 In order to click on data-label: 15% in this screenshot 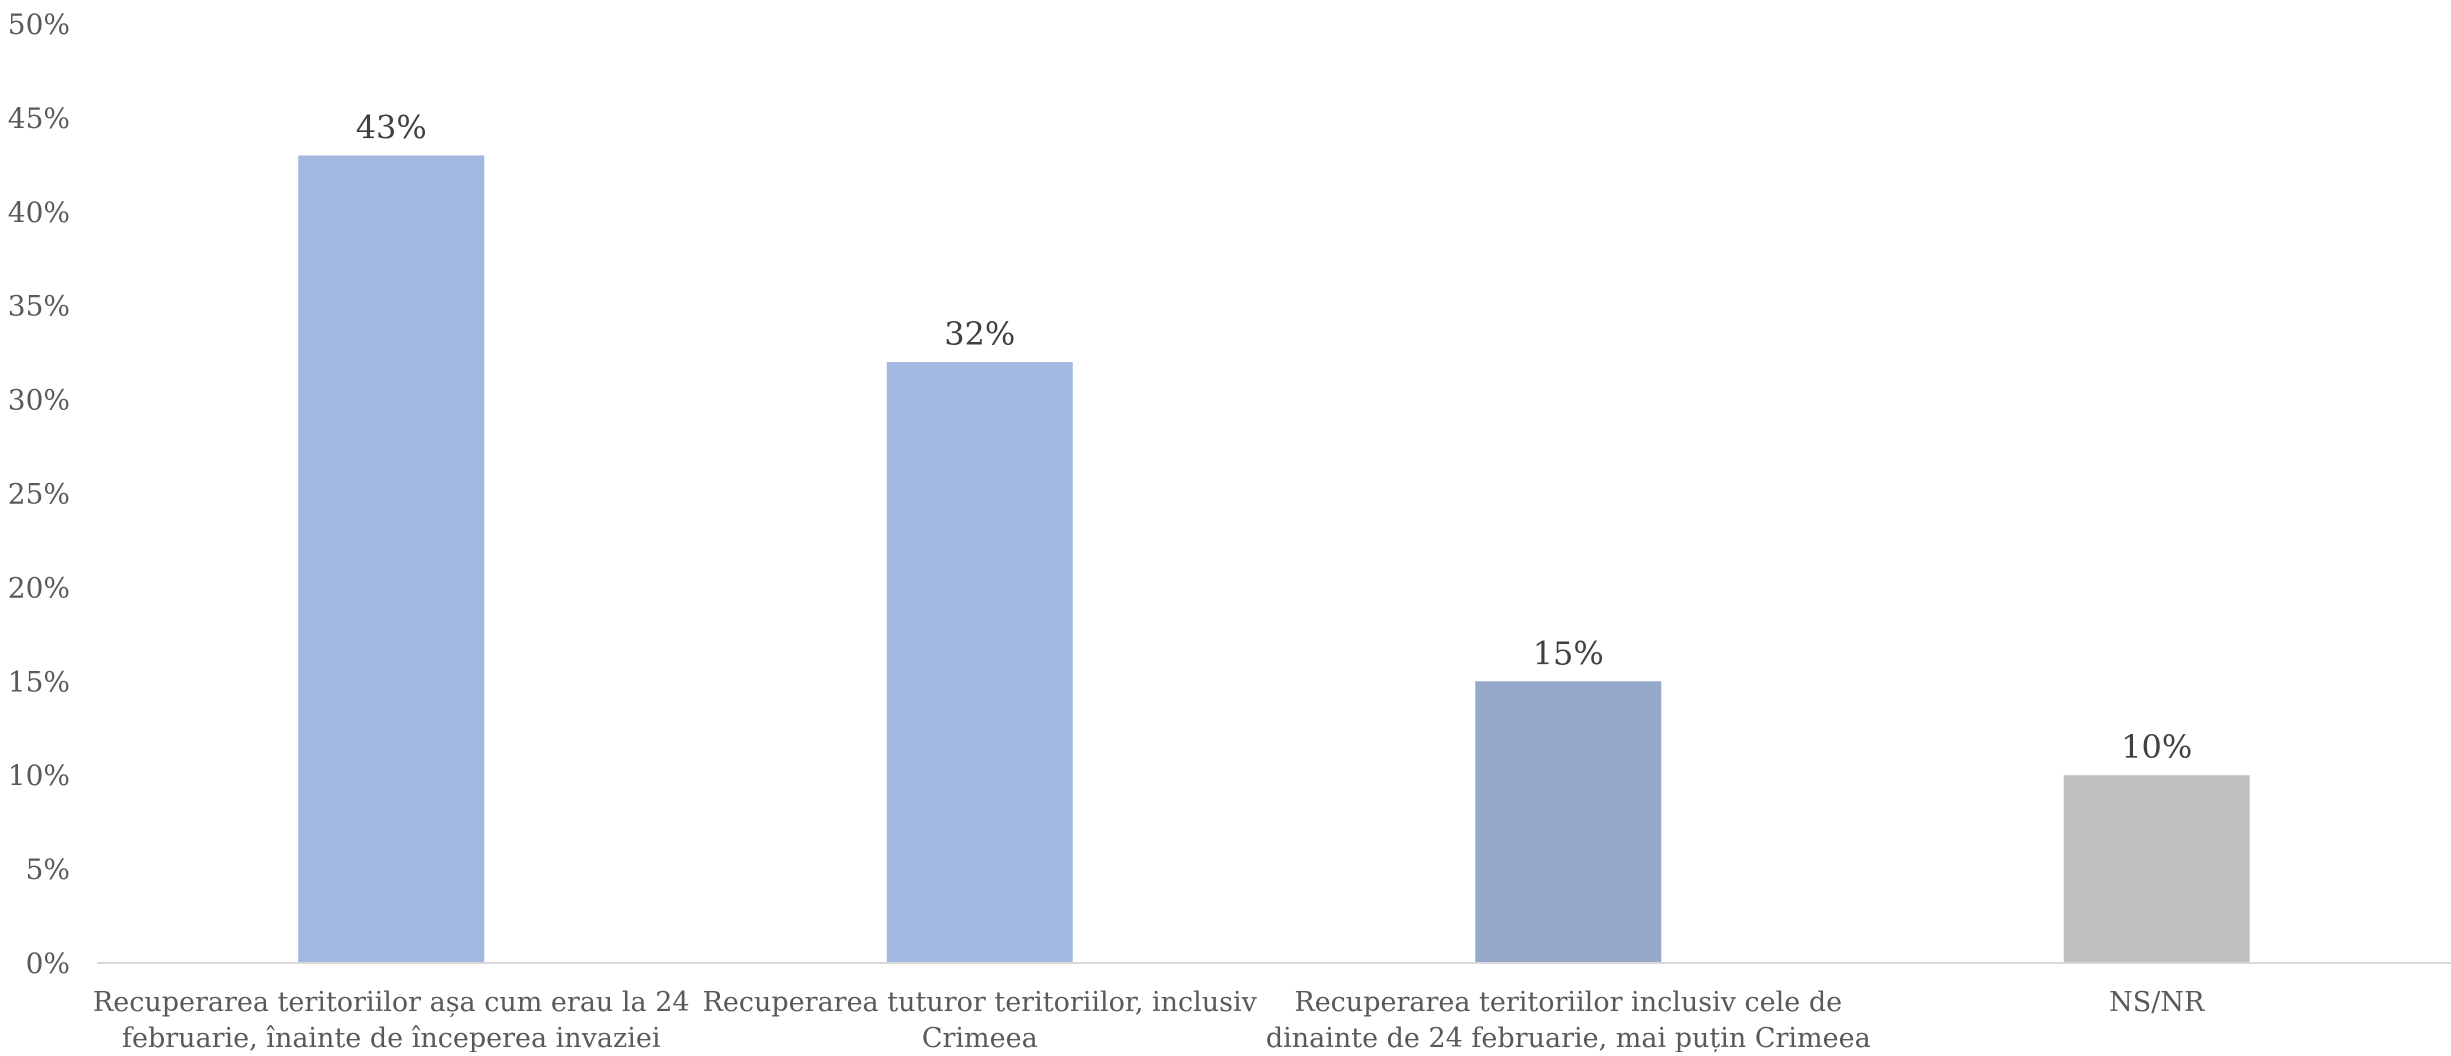, I will do `click(1568, 653)`.